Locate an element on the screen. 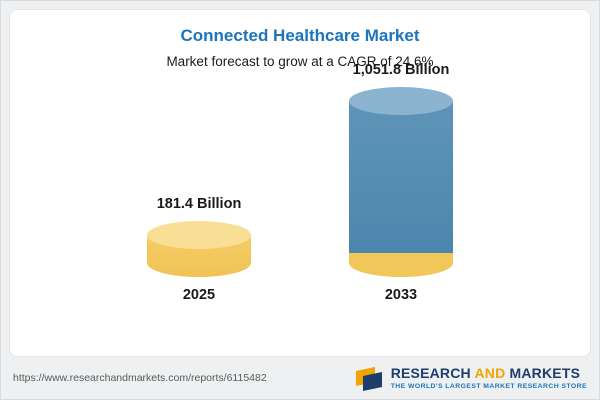 This screenshot has width=600, height=400. logo-word-markets: MARKETS is located at coordinates (545, 373).